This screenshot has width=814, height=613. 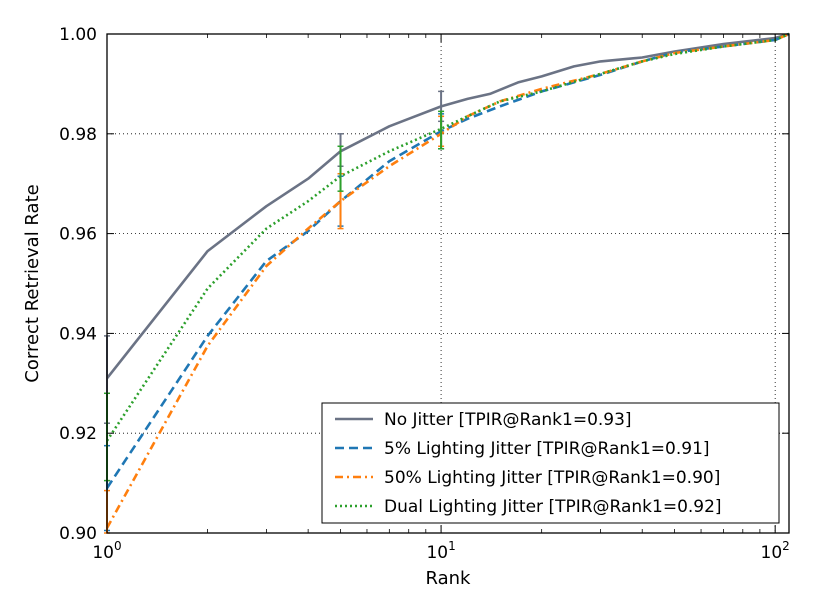 What do you see at coordinates (106, 551) in the screenshot?
I see `x-tick-label: 10⁰` at bounding box center [106, 551].